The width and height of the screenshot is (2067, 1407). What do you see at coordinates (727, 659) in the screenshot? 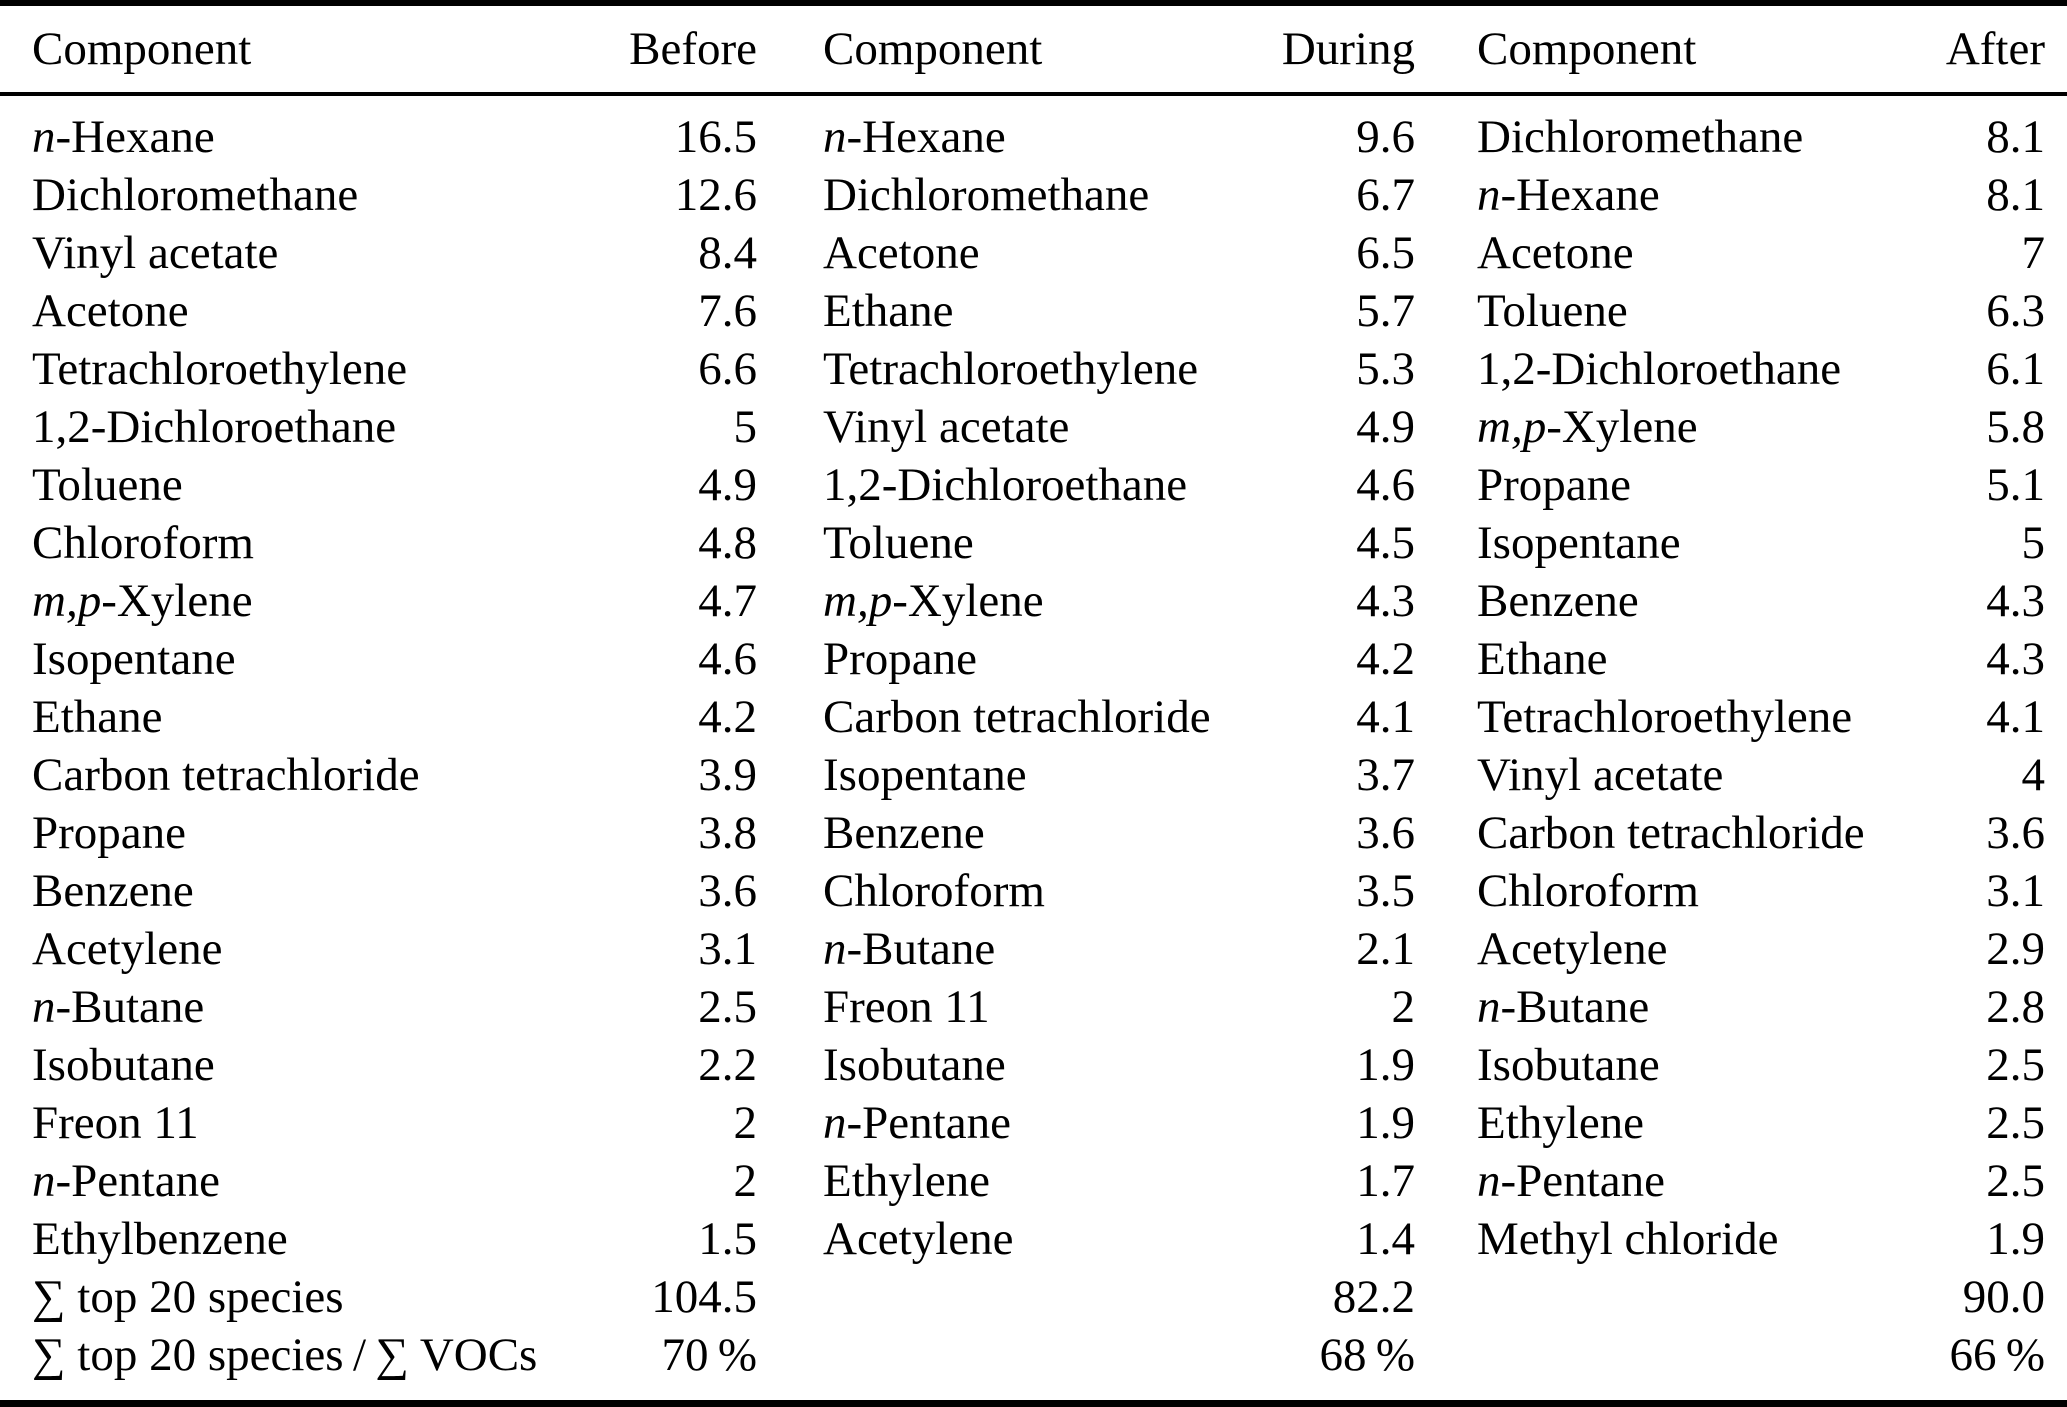
I see `value-cell-before: 4.6` at bounding box center [727, 659].